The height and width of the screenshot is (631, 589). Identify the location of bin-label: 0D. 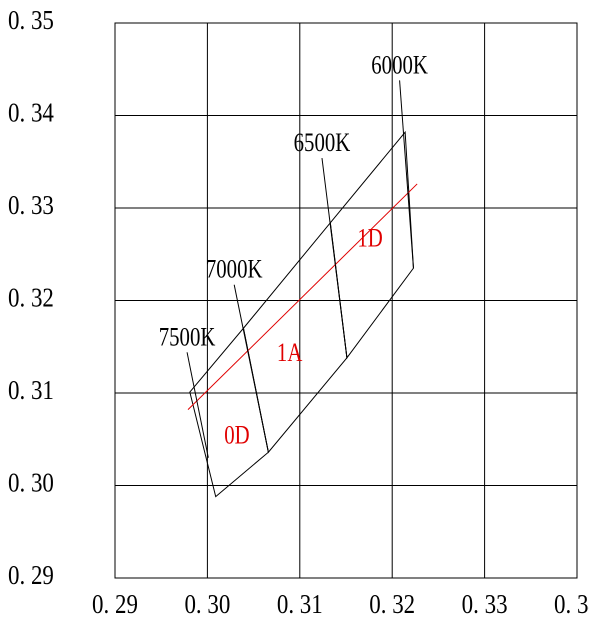
(236, 435).